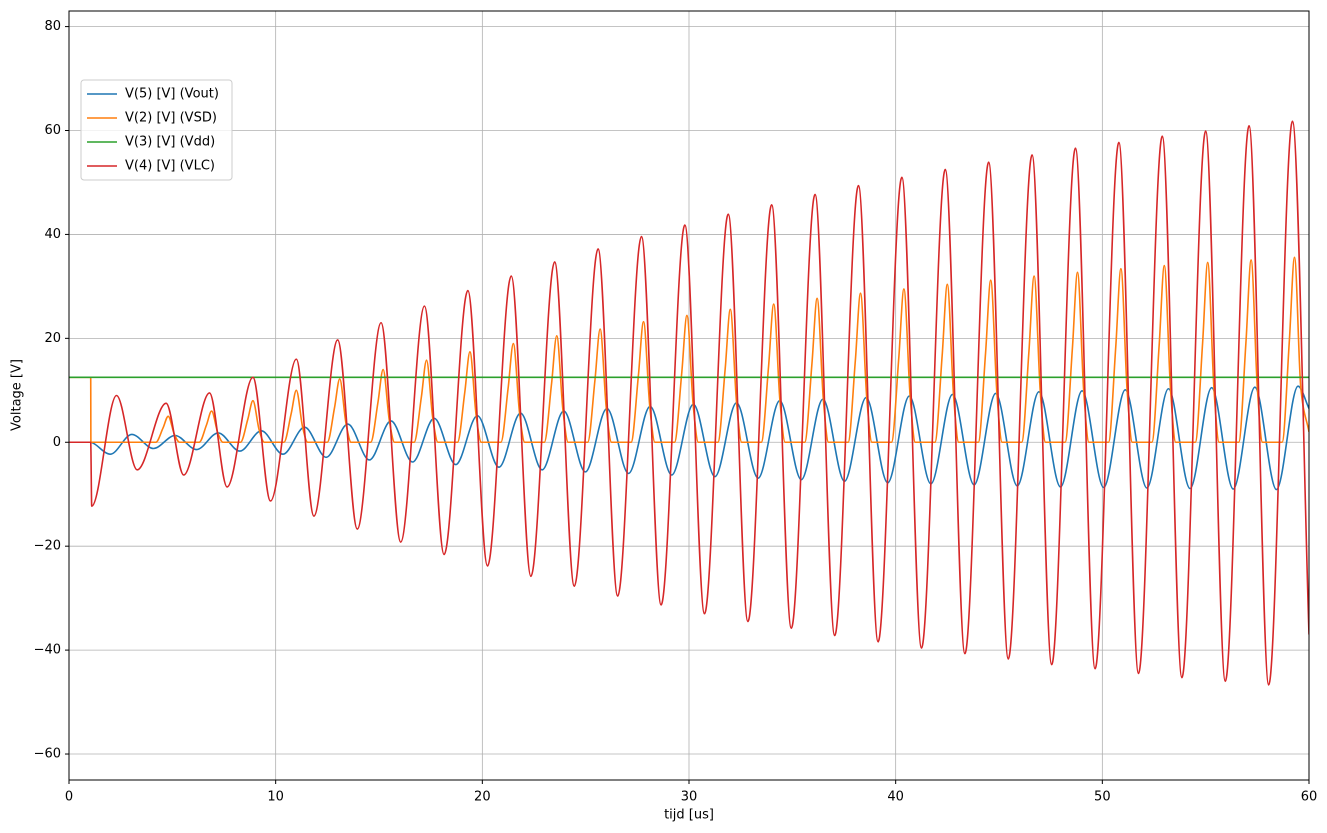  I want to click on y-tick-label: 40, so click(52, 234).